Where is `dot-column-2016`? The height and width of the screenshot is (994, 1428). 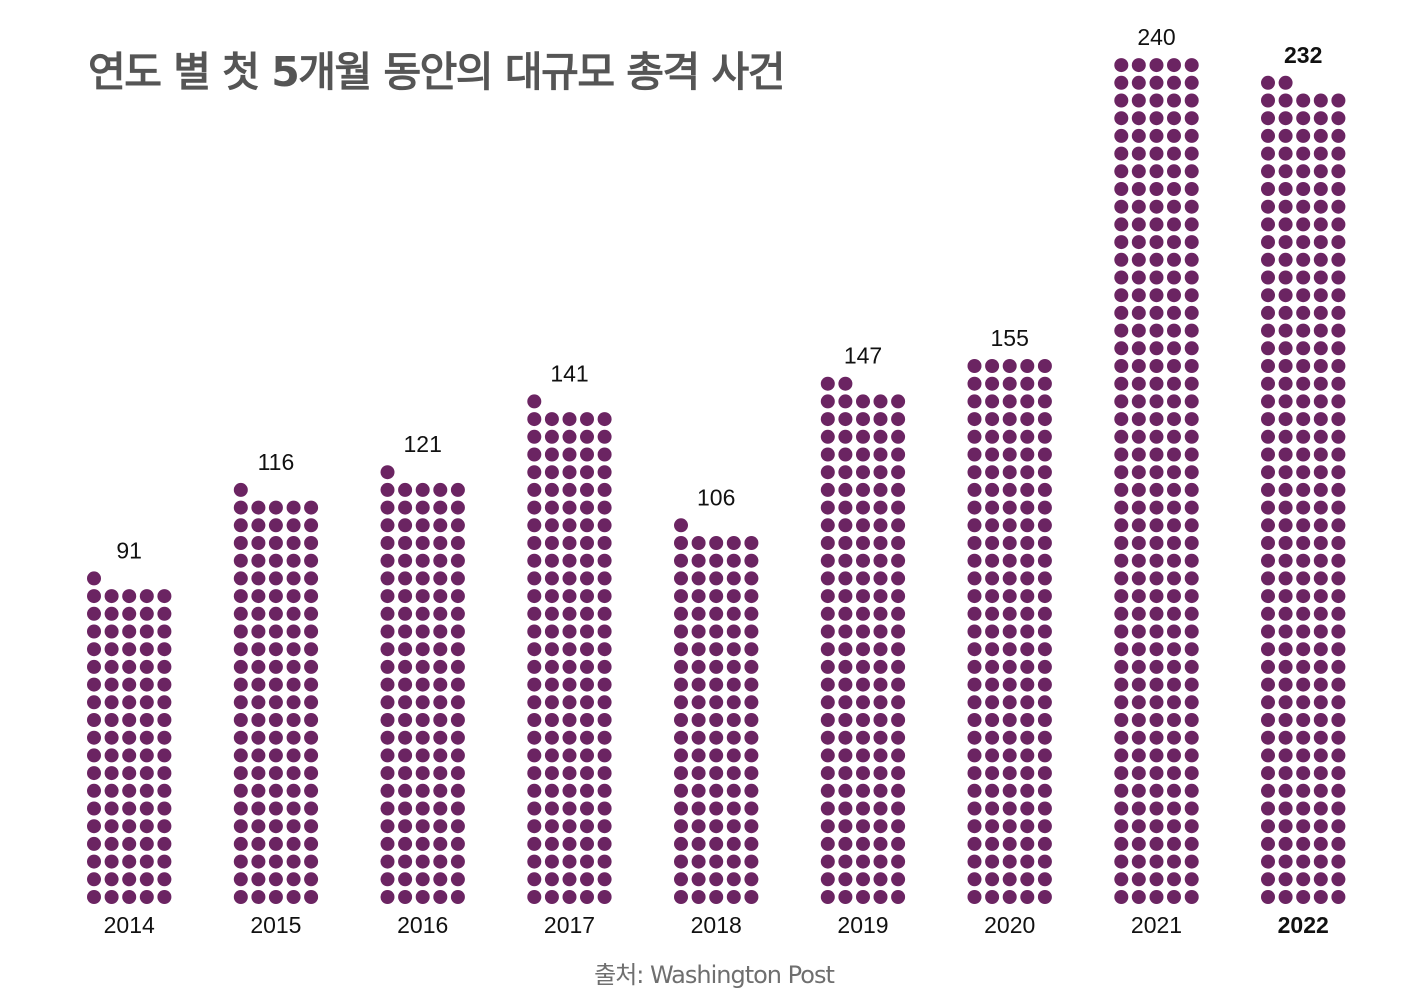 dot-column-2016 is located at coordinates (422, 684).